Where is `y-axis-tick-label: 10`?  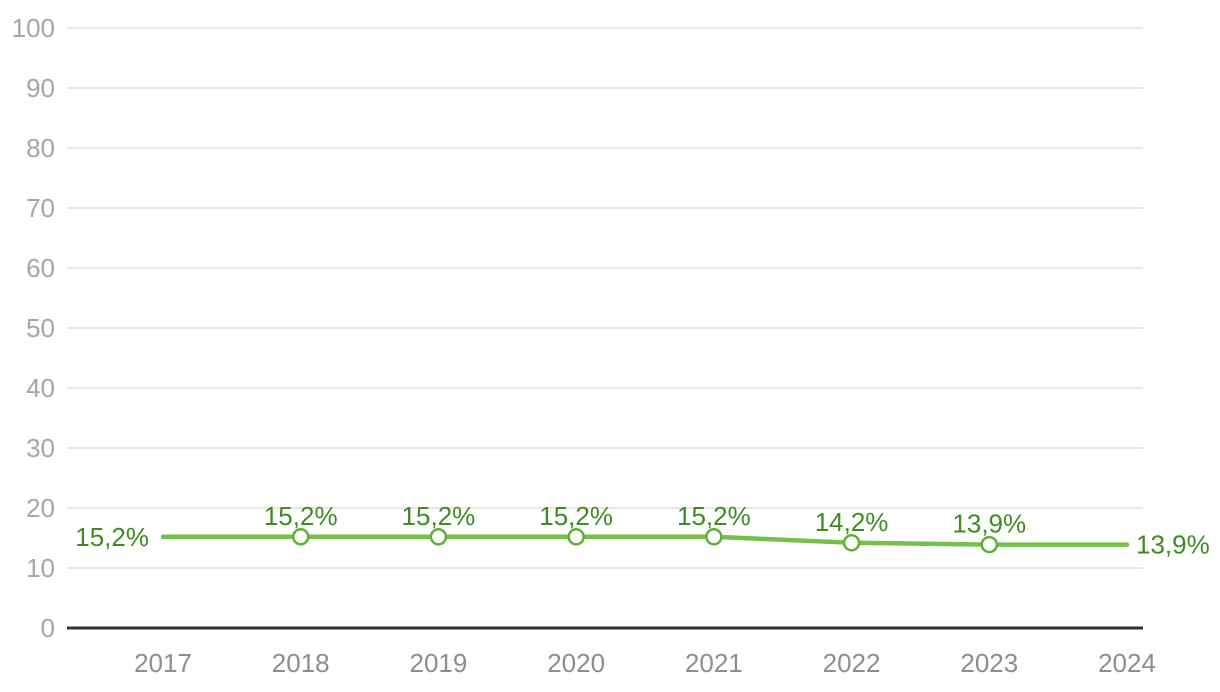 y-axis-tick-label: 10 is located at coordinates (40, 568).